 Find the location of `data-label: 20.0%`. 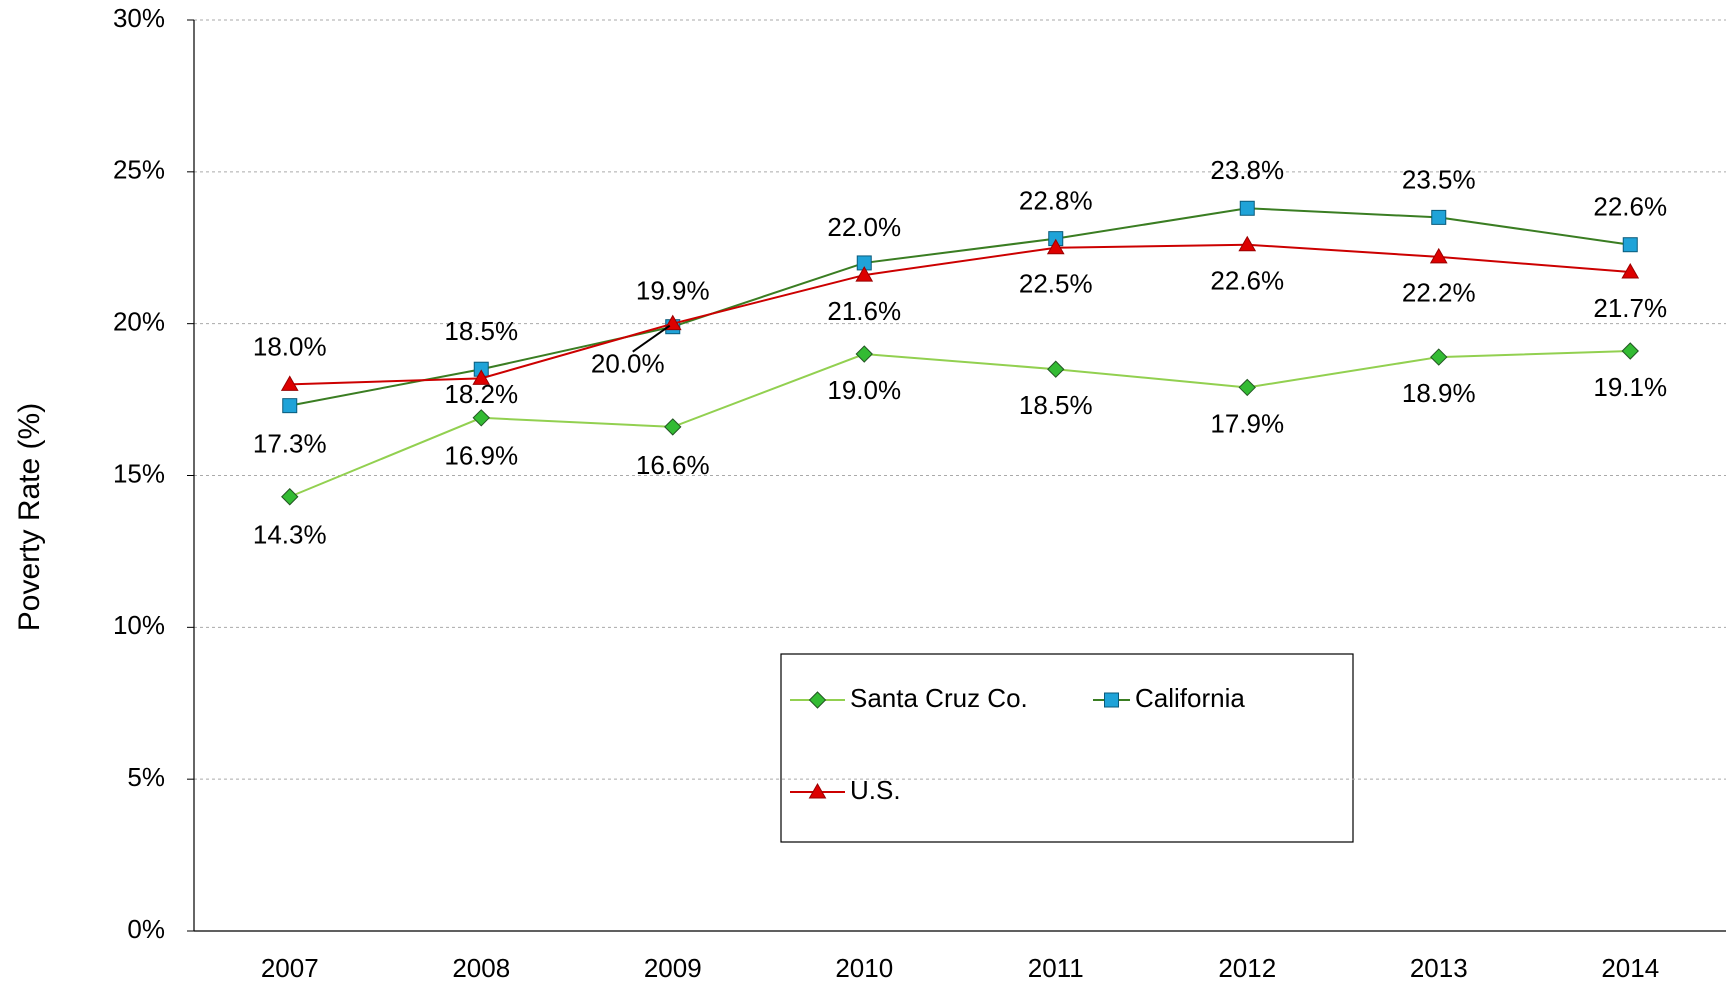

data-label: 20.0% is located at coordinates (628, 364).